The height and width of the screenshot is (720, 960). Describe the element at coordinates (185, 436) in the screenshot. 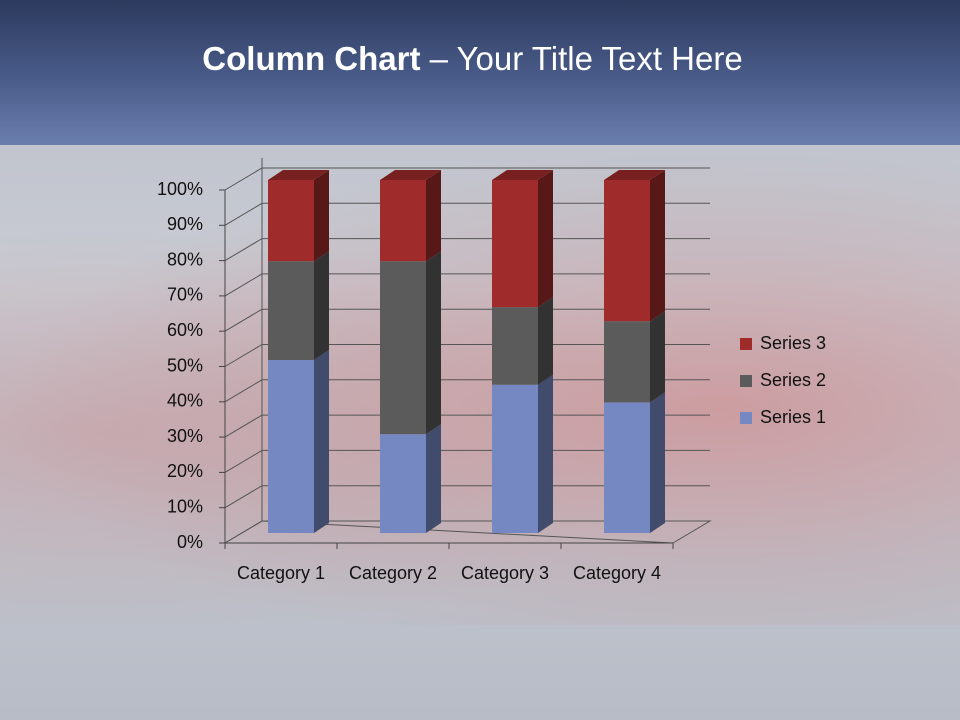

I see `y-tick-label: 30%` at that location.